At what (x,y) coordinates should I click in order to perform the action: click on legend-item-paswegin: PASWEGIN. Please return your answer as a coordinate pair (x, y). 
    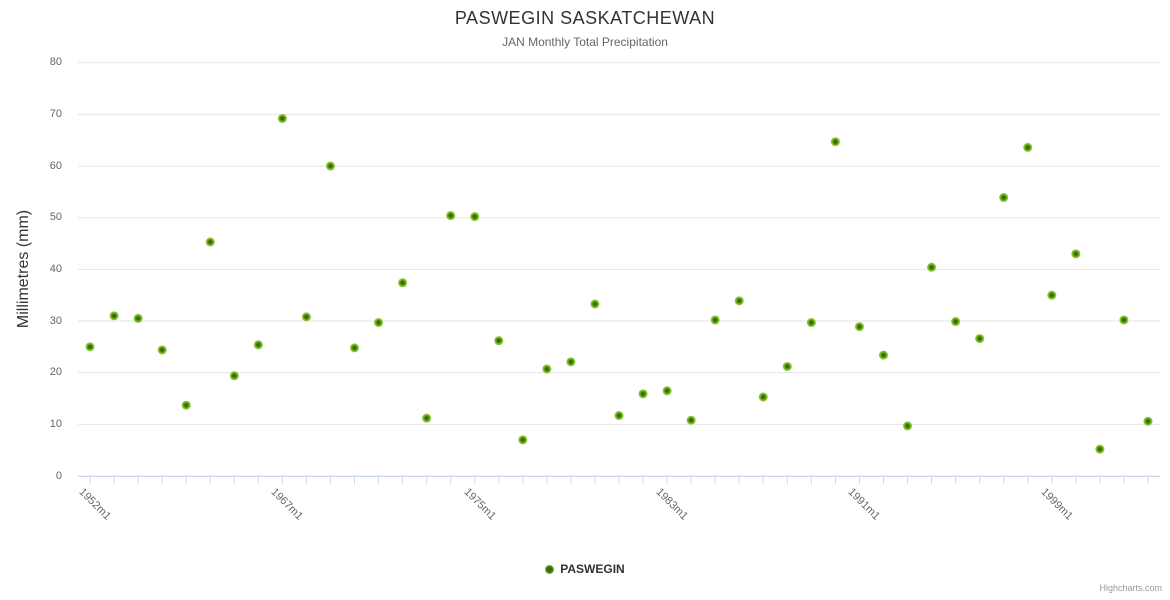
    Looking at the image, I should click on (585, 569).